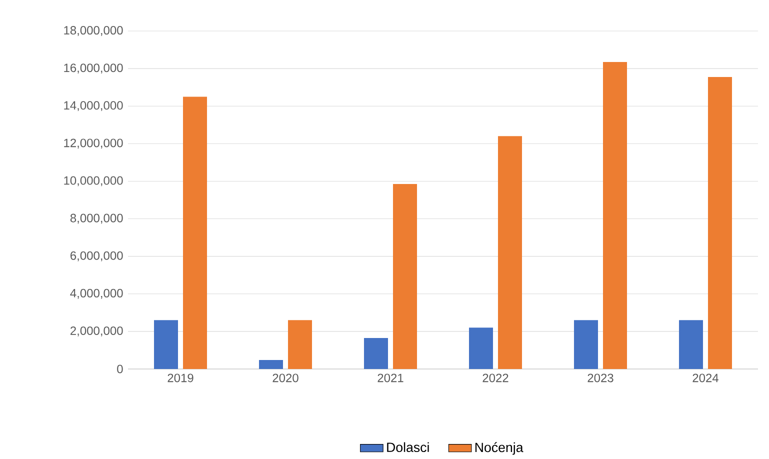  Describe the element at coordinates (285, 378) in the screenshot. I see `x-tick-label: 2020` at that location.